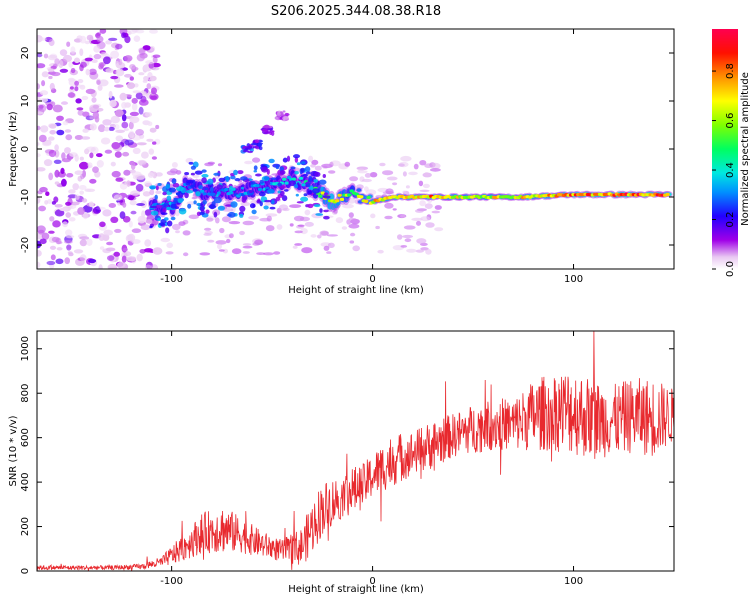 This screenshot has height=600, width=750. I want to click on y-tick-label: 1000, so click(25, 348).